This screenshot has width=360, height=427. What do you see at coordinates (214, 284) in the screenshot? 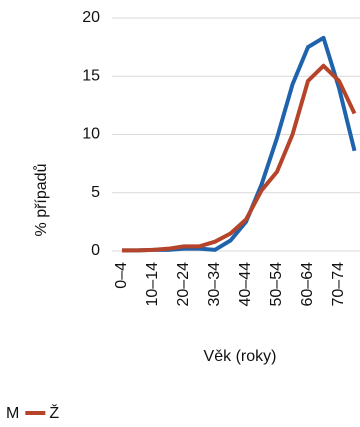
I see `x-tick-label: 30–34` at bounding box center [214, 284].